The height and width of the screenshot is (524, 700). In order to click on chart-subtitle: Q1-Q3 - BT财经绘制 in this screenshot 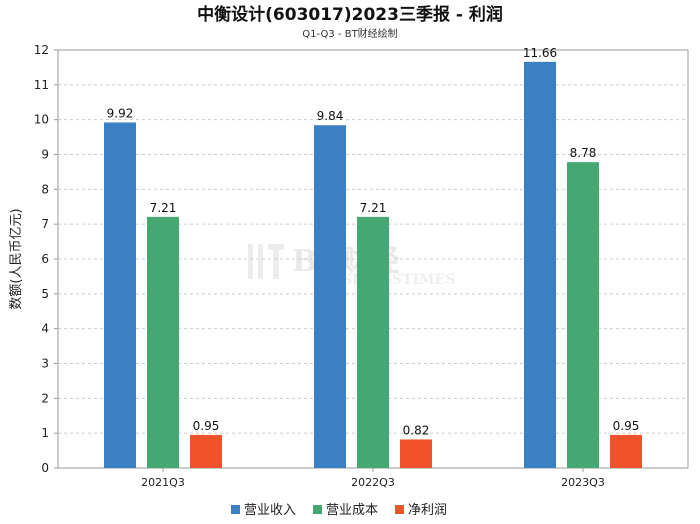, I will do `click(349, 33)`.